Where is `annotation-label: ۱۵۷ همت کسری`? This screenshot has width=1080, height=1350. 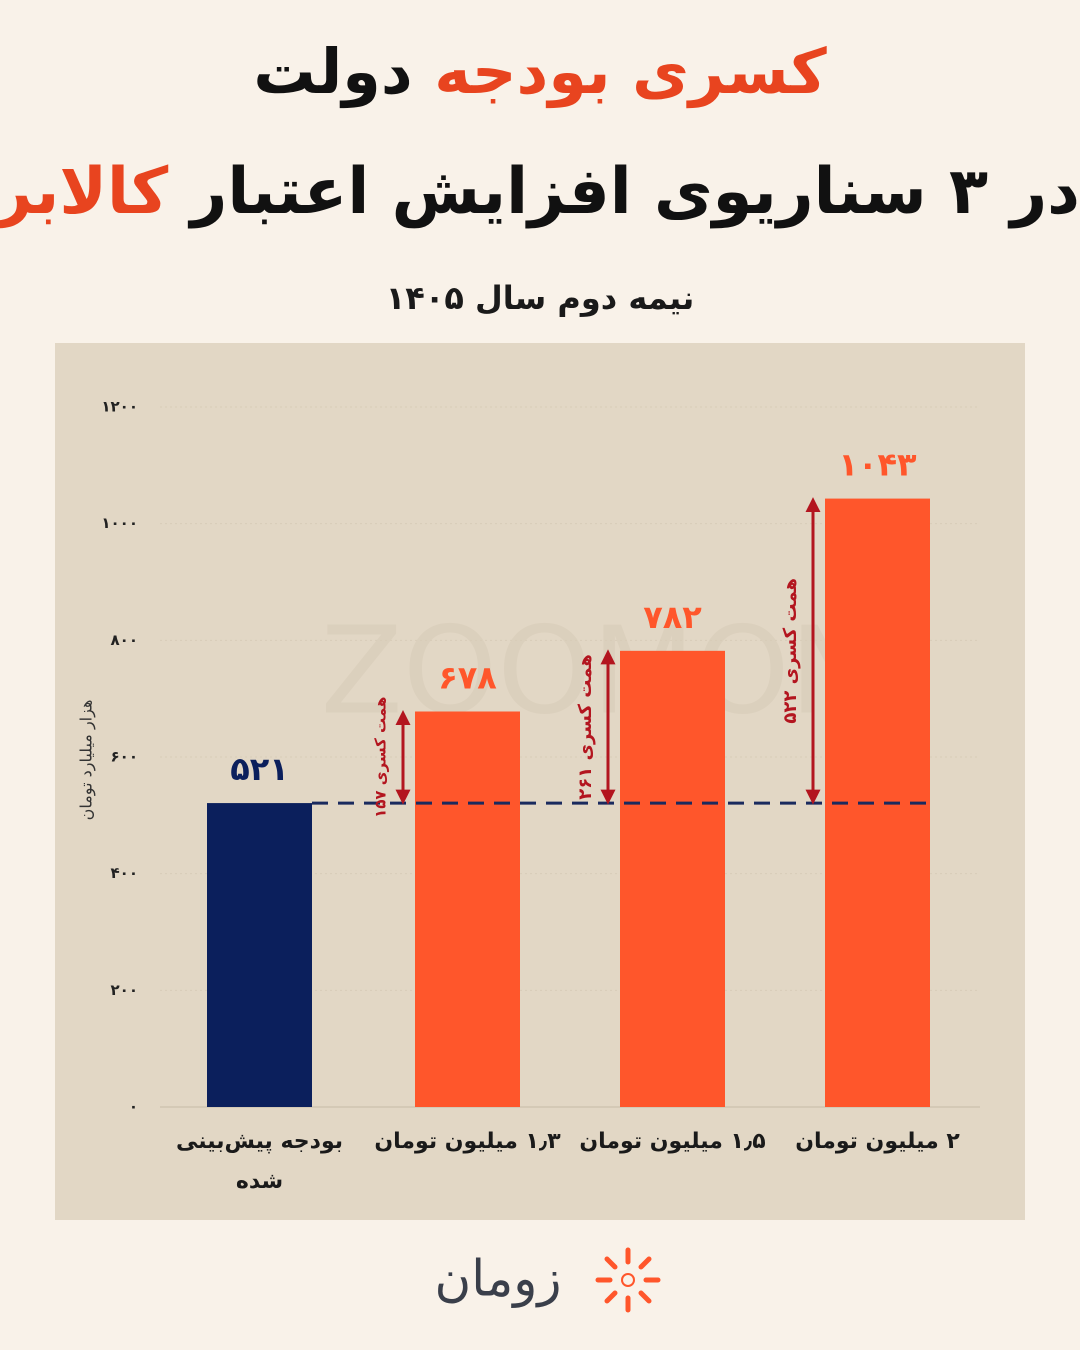
annotation-label: ۱۵۷ همت کسری is located at coordinates (381, 757).